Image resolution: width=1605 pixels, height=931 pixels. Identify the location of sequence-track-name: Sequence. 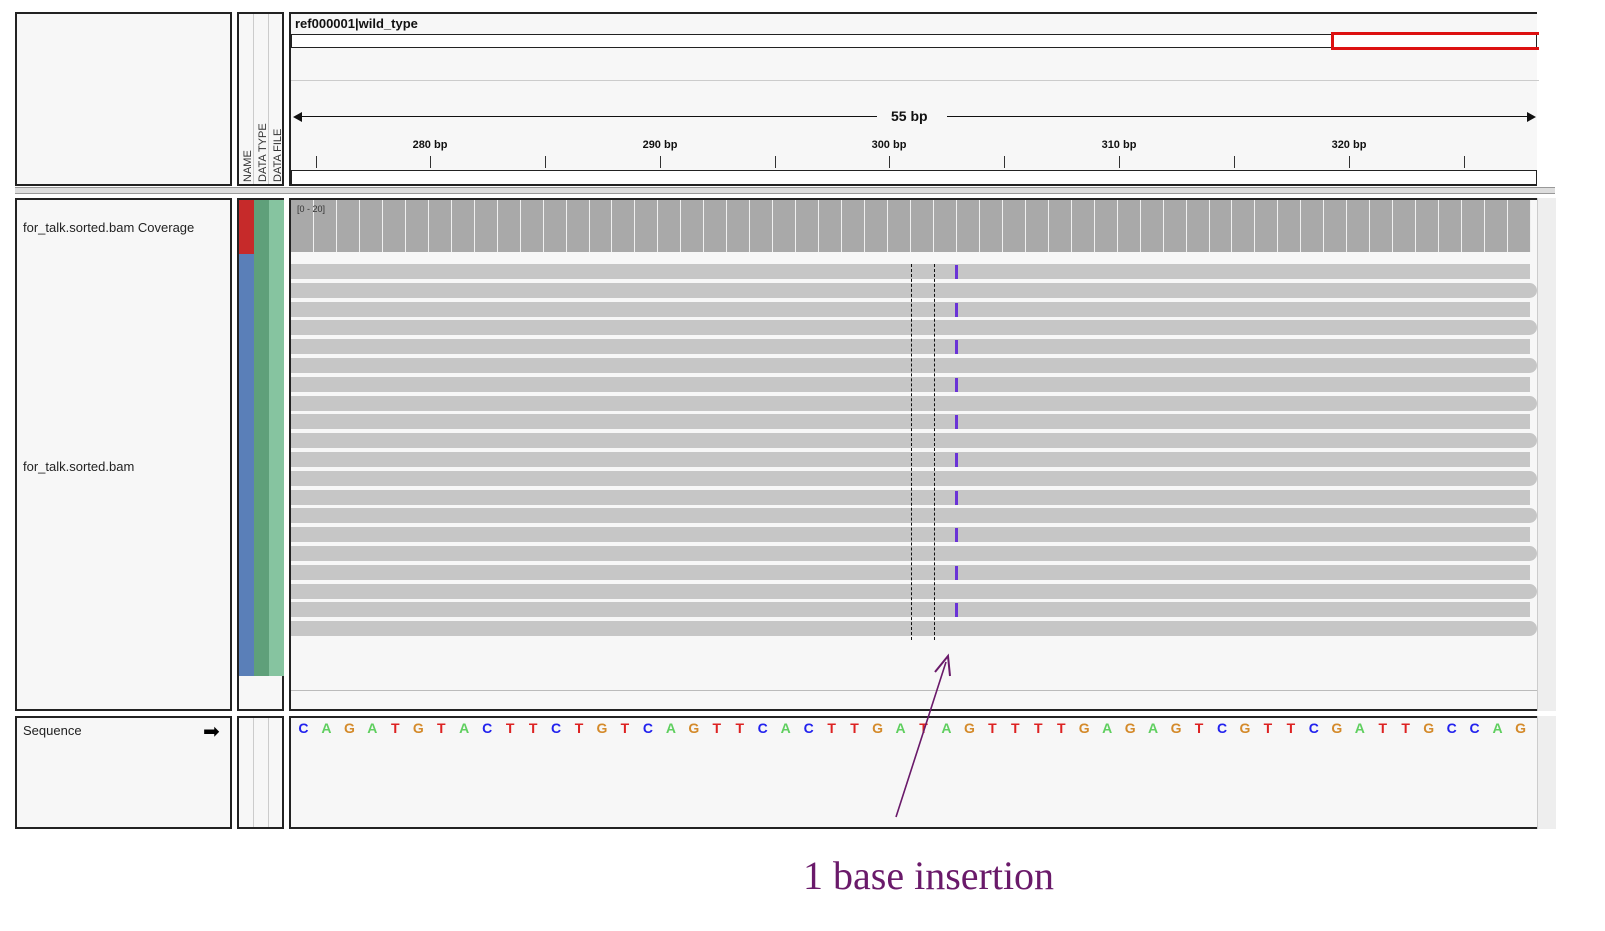
(52, 730).